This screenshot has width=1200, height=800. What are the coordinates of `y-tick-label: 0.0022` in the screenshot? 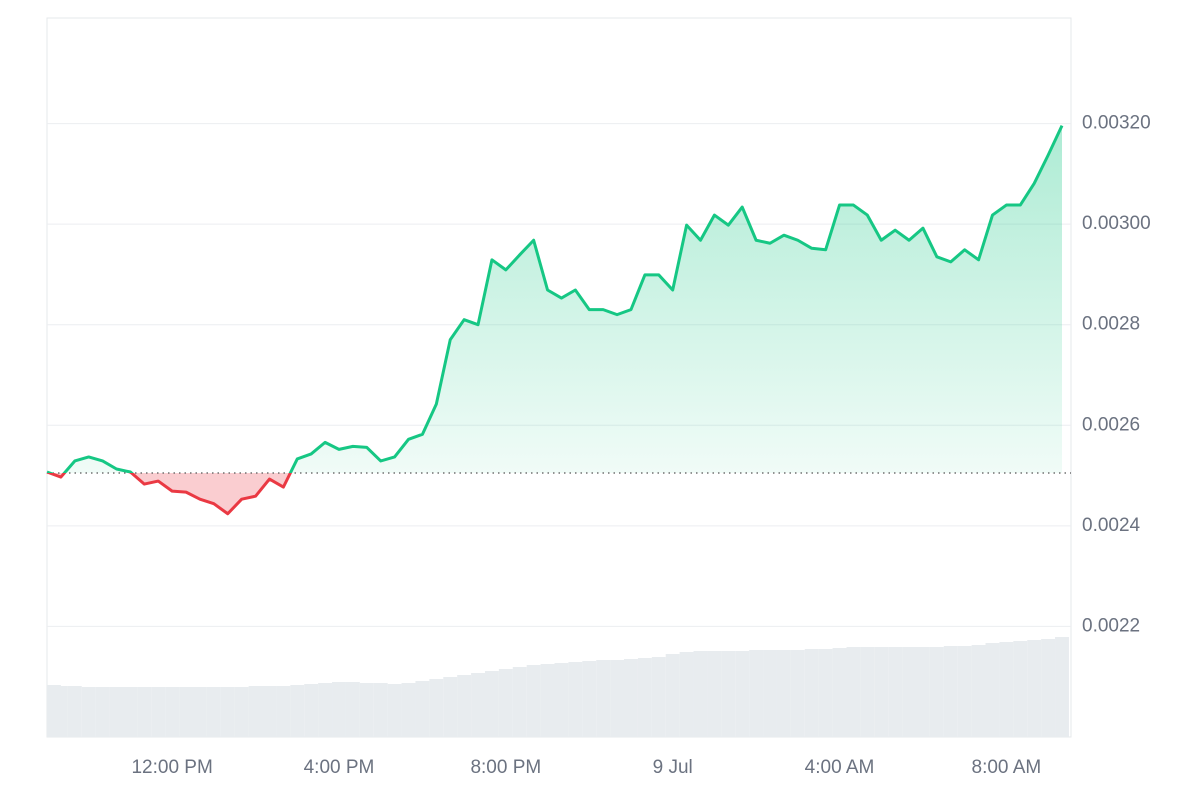 It's located at (1111, 625).